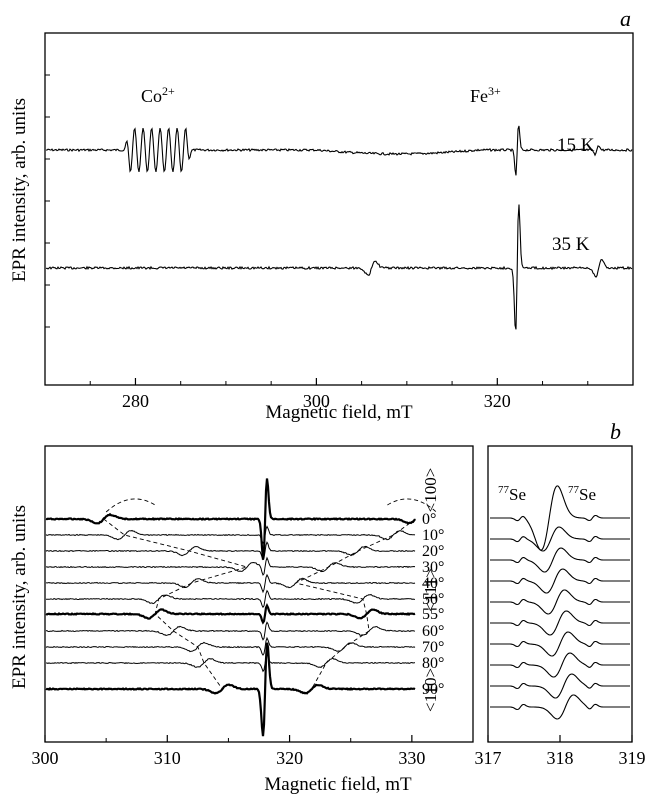  I want to click on direction-111: <111>, so click(430, 589).